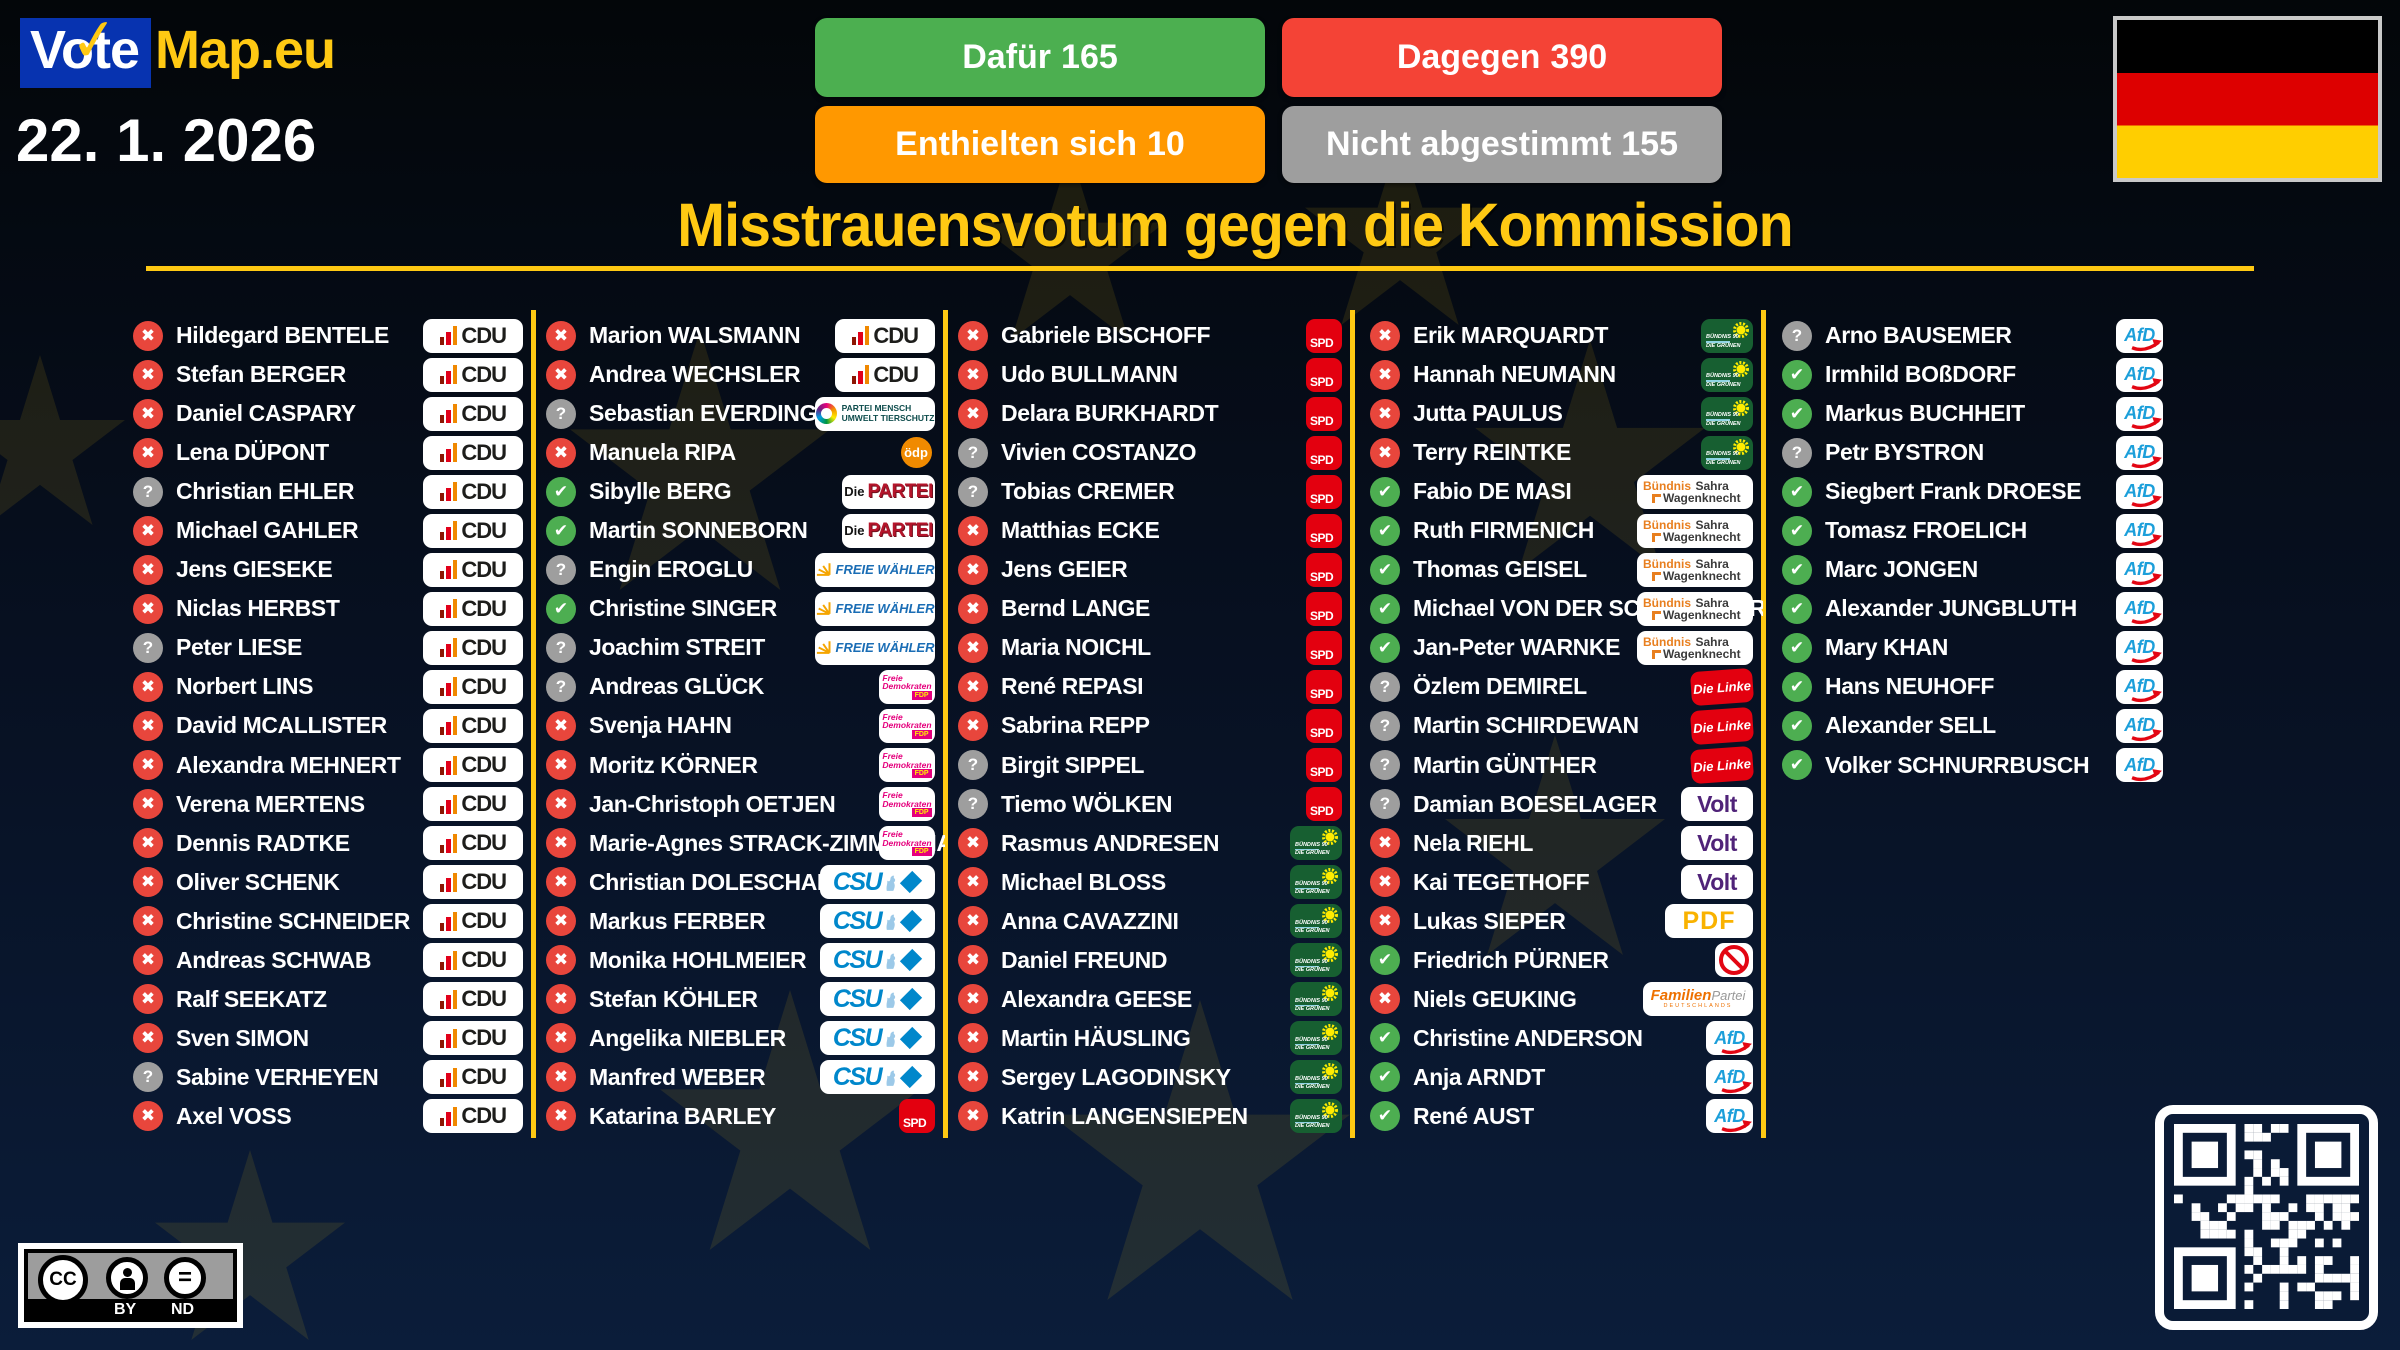  What do you see at coordinates (1083, 881) in the screenshot?
I see `mep-name: Michael BLOSS` at bounding box center [1083, 881].